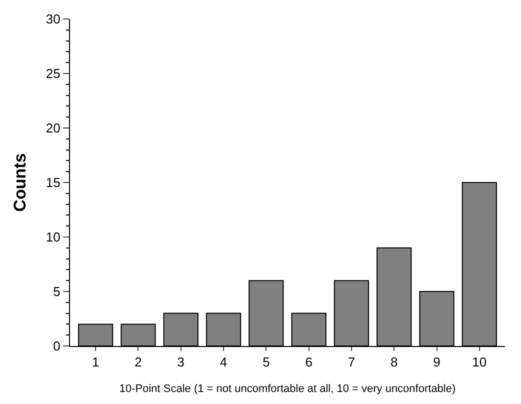  What do you see at coordinates (56, 346) in the screenshot?
I see `y-tick-label: 0` at bounding box center [56, 346].